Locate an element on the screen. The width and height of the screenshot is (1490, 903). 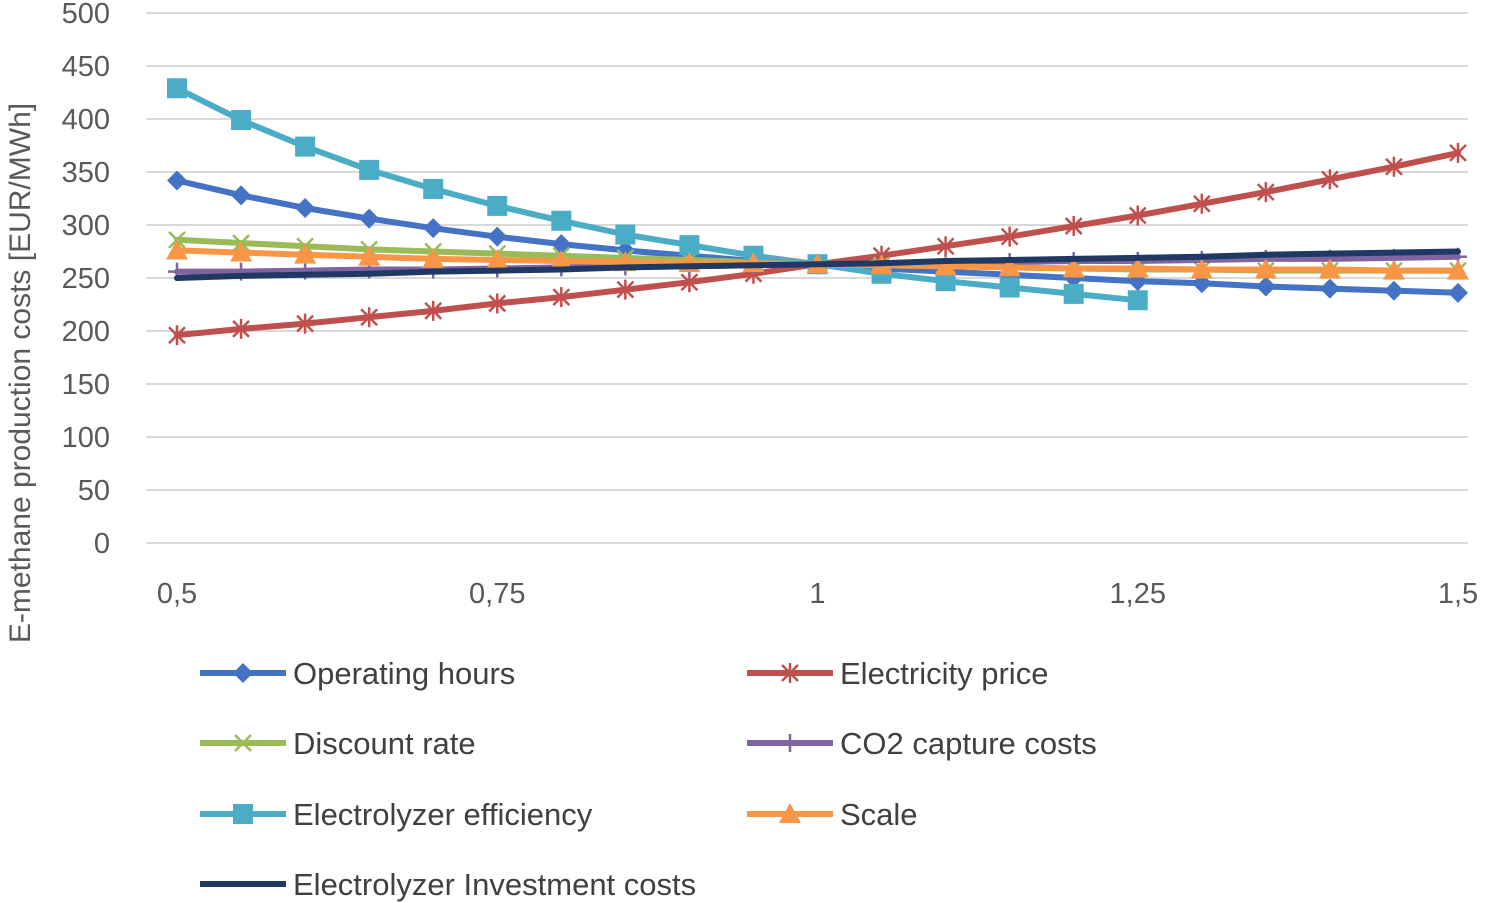
legend-item: CO2 capture costs is located at coordinates (922, 743).